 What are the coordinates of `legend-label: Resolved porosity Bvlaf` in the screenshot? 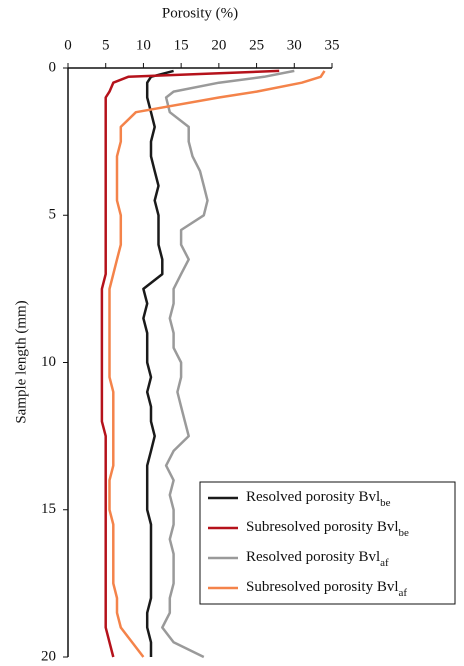 It's located at (317, 558).